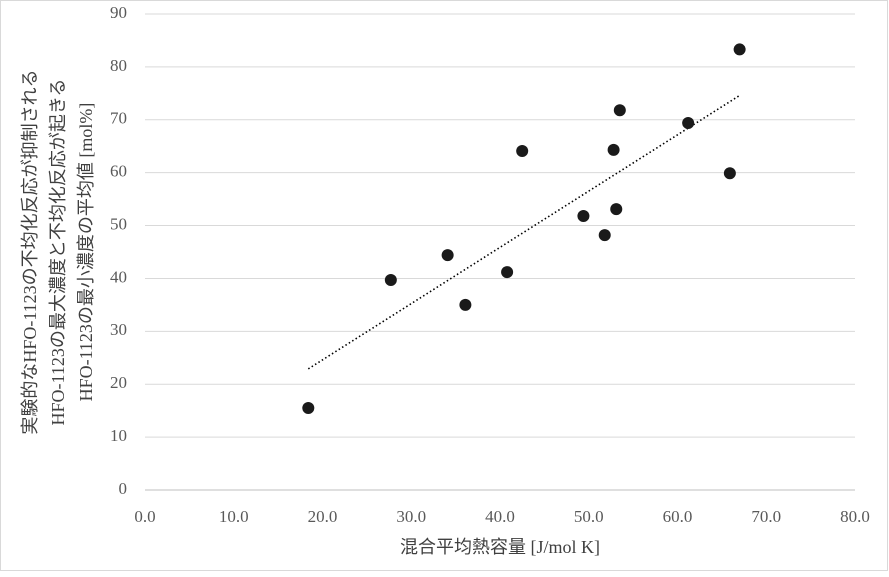  Describe the element at coordinates (678, 516) in the screenshot. I see `x-tick-label: 60.0` at that location.